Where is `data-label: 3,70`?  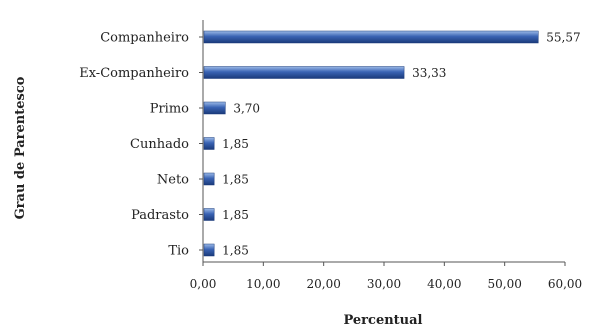 data-label: 3,70 is located at coordinates (246, 109).